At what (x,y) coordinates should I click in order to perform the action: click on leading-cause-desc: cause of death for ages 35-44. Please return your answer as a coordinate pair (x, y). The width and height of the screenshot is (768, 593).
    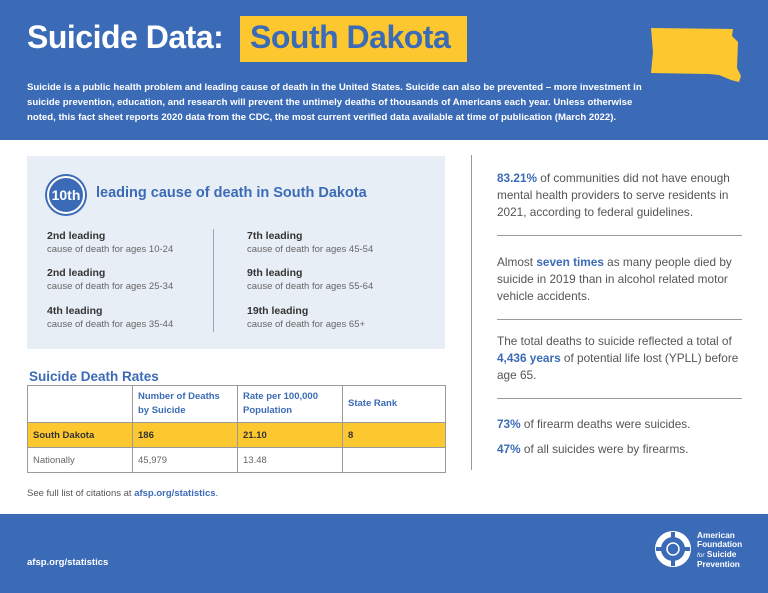
    Looking at the image, I should click on (110, 324).